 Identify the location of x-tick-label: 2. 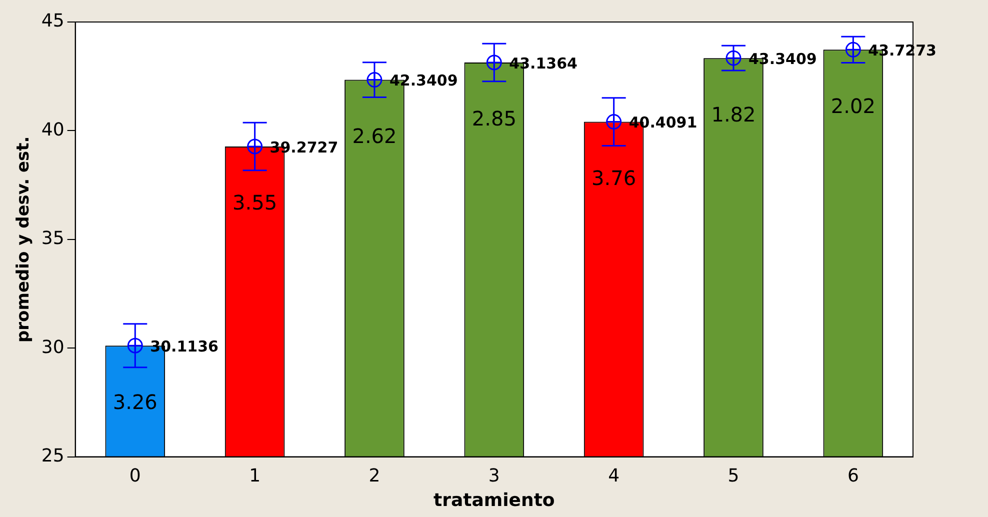
(374, 475).